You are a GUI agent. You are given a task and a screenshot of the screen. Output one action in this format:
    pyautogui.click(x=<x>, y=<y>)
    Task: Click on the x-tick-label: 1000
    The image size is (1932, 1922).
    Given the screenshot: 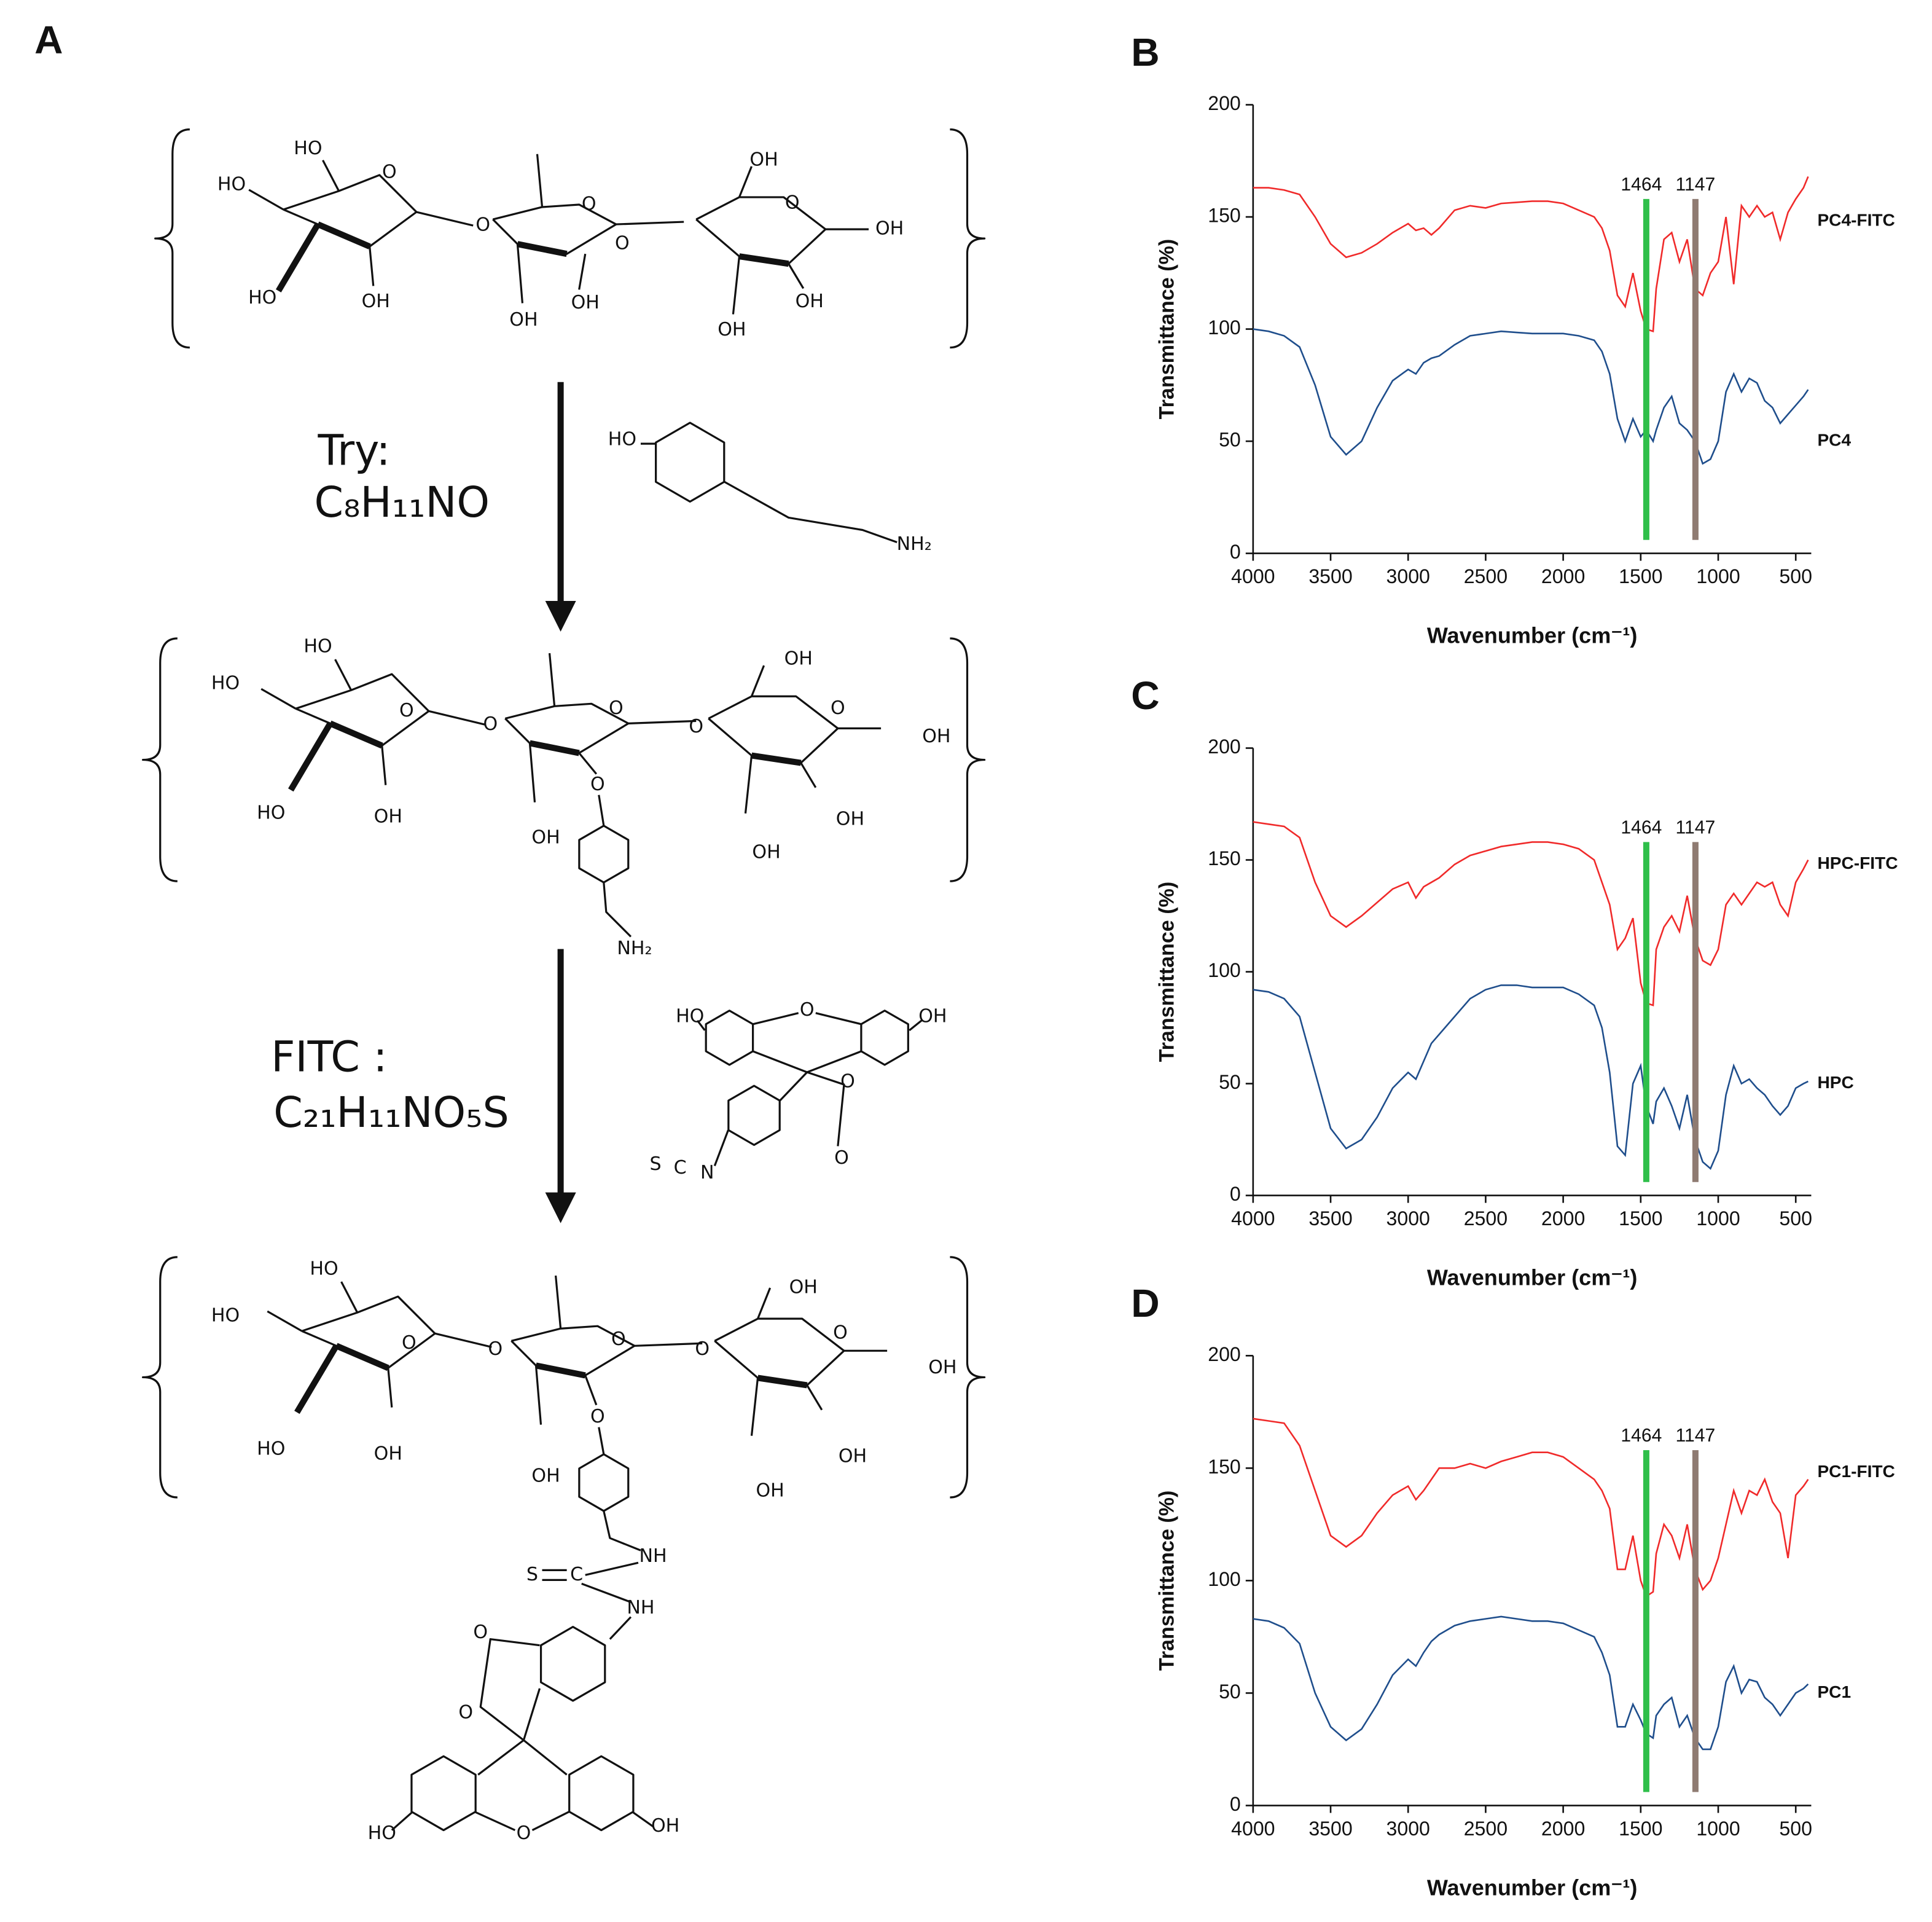 What is the action you would take?
    pyautogui.click(x=1718, y=1218)
    